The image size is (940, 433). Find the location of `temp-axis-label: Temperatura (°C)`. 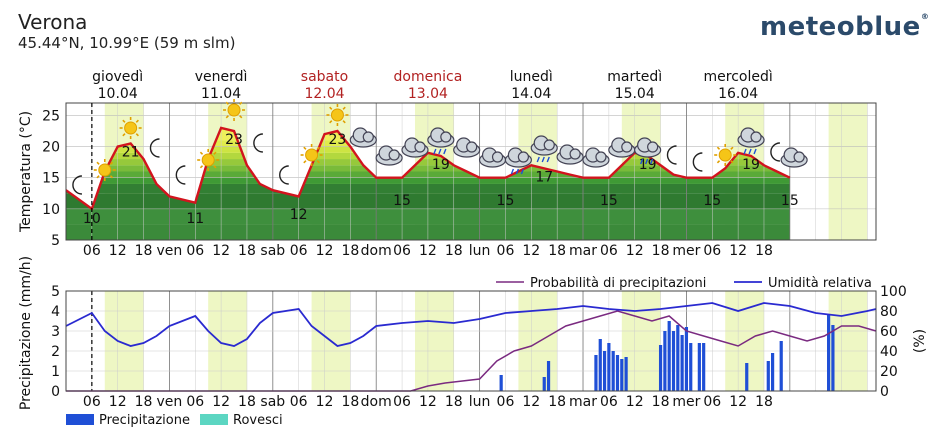

temp-axis-label: Temperatura (°C) is located at coordinates (26, 172).